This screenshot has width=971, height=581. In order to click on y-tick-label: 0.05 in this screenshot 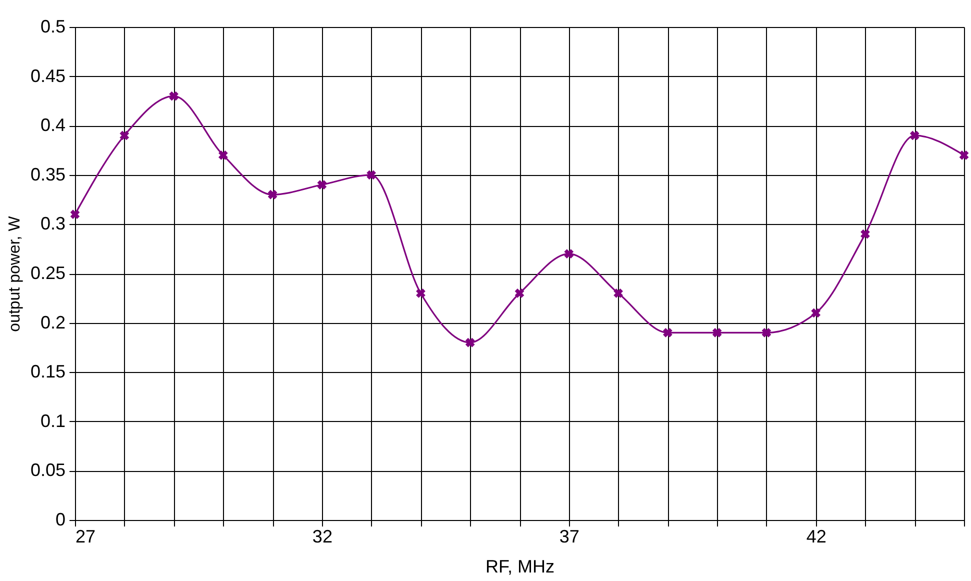, I will do `click(48, 470)`.